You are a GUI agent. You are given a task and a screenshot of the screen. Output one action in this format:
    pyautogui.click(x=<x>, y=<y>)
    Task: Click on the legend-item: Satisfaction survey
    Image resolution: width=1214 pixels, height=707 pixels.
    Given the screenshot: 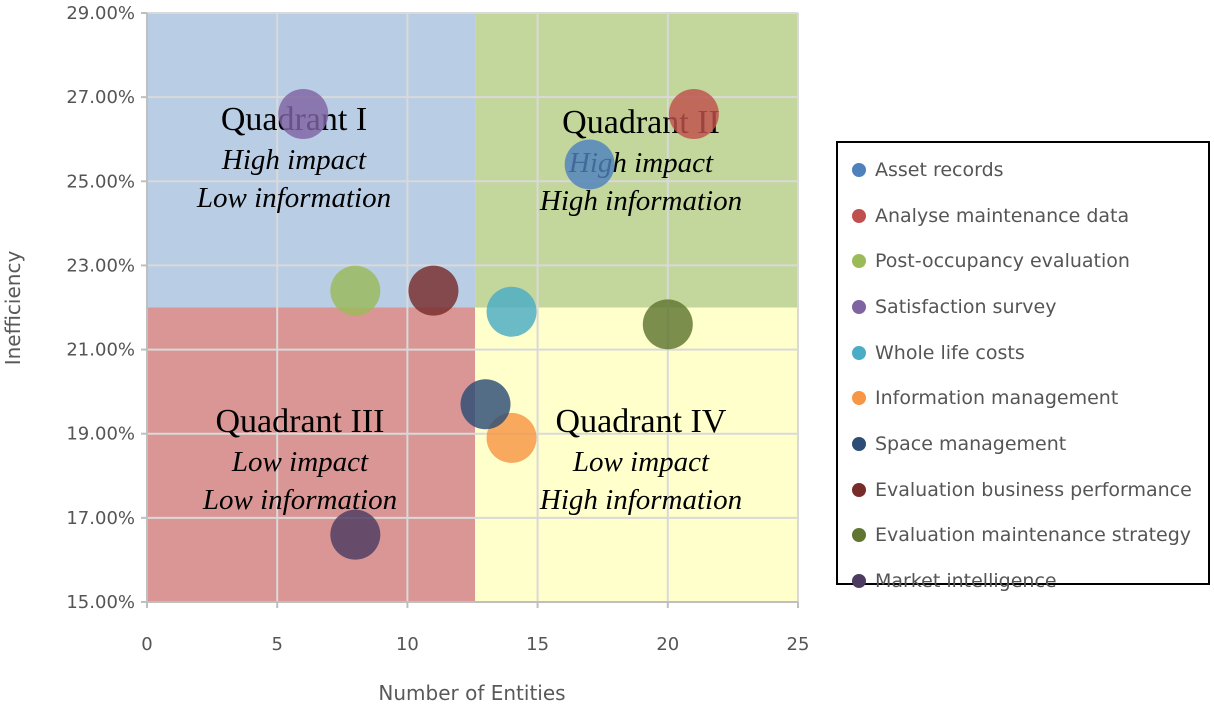 What is the action you would take?
    pyautogui.click(x=1030, y=307)
    